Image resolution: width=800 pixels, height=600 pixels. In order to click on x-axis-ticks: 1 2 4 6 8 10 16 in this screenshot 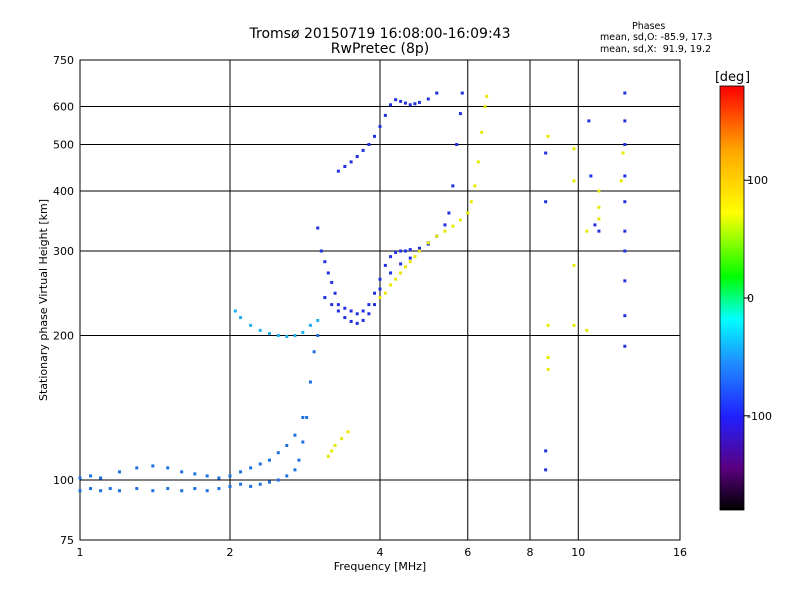, I will do `click(382, 552)`.